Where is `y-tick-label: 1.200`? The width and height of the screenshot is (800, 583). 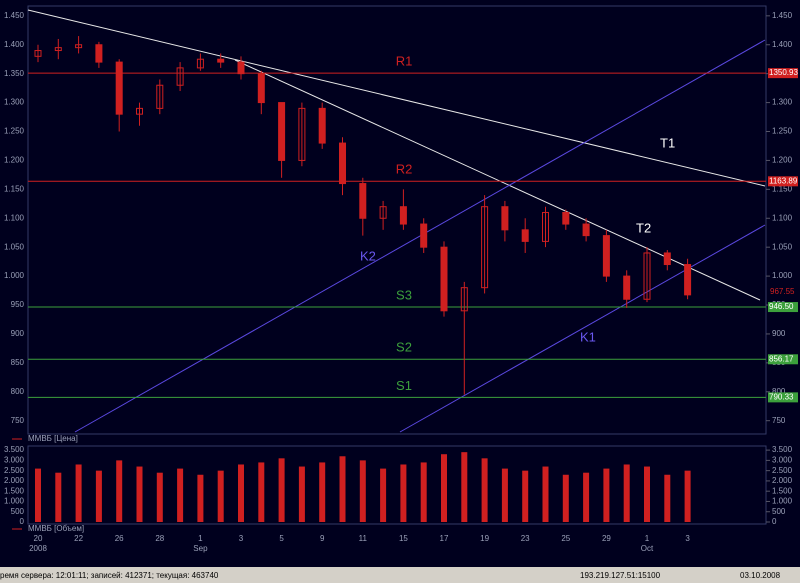
y-tick-label: 1.200 is located at coordinates (14, 160).